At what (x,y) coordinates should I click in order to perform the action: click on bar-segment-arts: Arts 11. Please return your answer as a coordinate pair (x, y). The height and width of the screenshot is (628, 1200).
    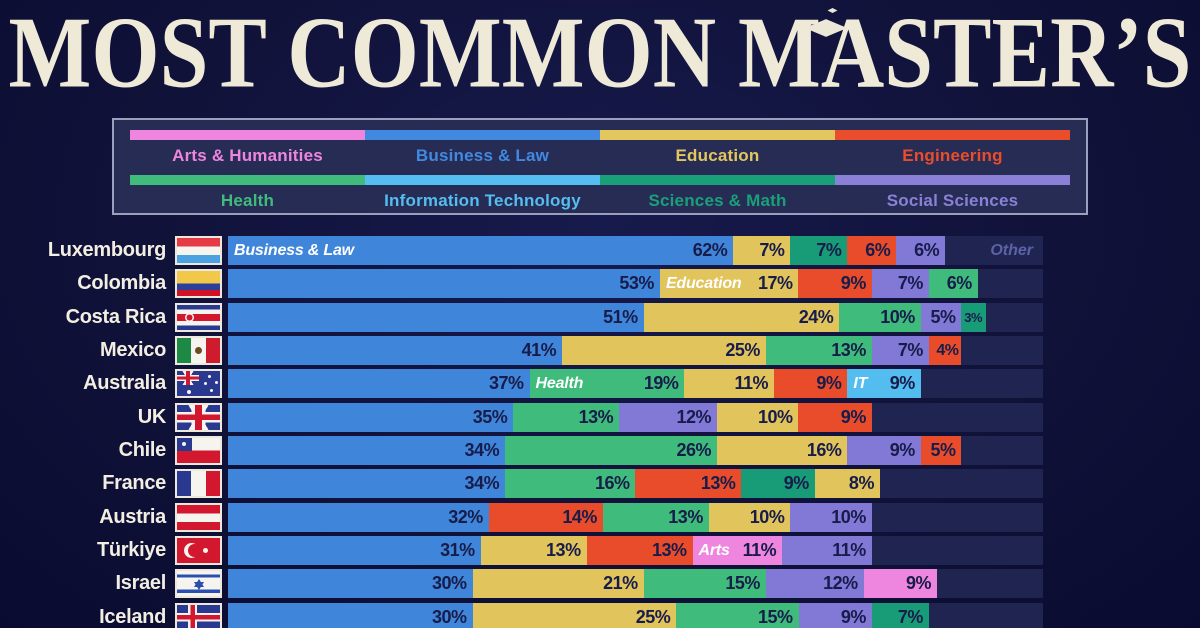
    Looking at the image, I should click on (737, 551).